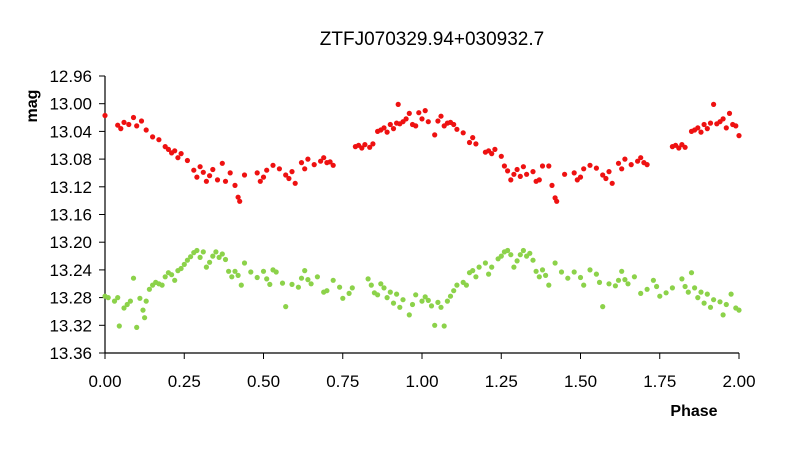 This screenshot has width=804, height=452. I want to click on x-tick-label: 1.00, so click(421, 381).